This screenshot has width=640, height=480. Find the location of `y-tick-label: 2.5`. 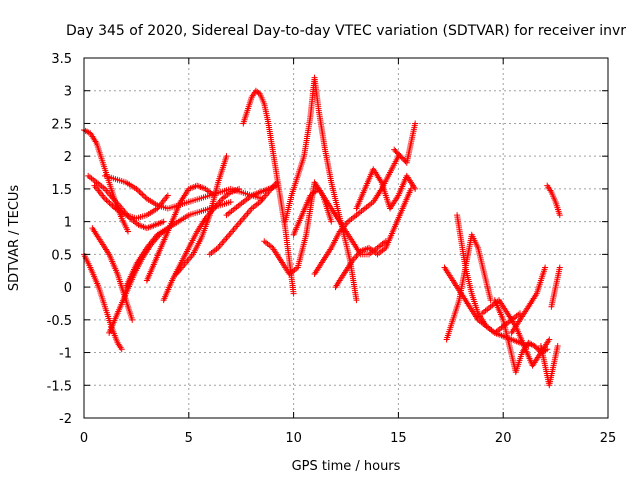

y-tick-label: 2.5 is located at coordinates (61, 124).